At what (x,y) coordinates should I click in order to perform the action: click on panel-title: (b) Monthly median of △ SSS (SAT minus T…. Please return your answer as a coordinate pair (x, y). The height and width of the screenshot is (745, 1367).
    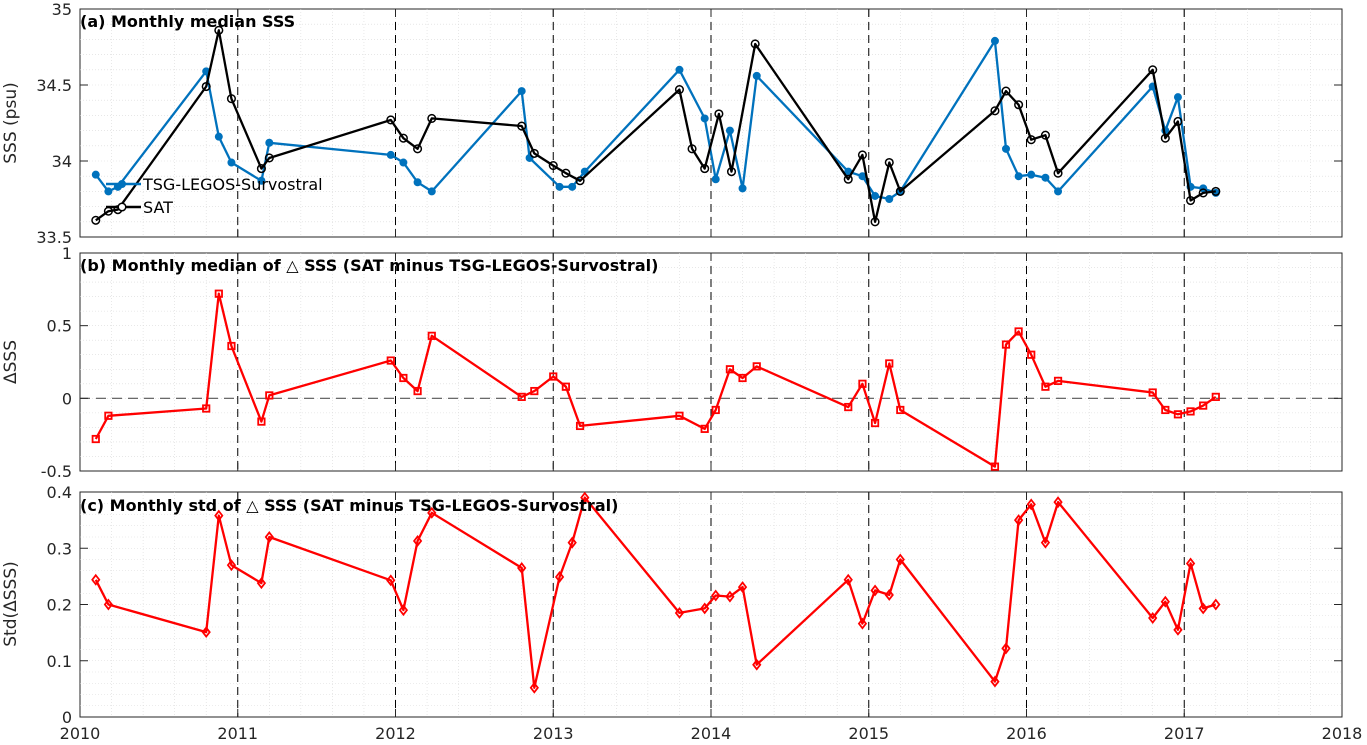
    Looking at the image, I should click on (369, 265).